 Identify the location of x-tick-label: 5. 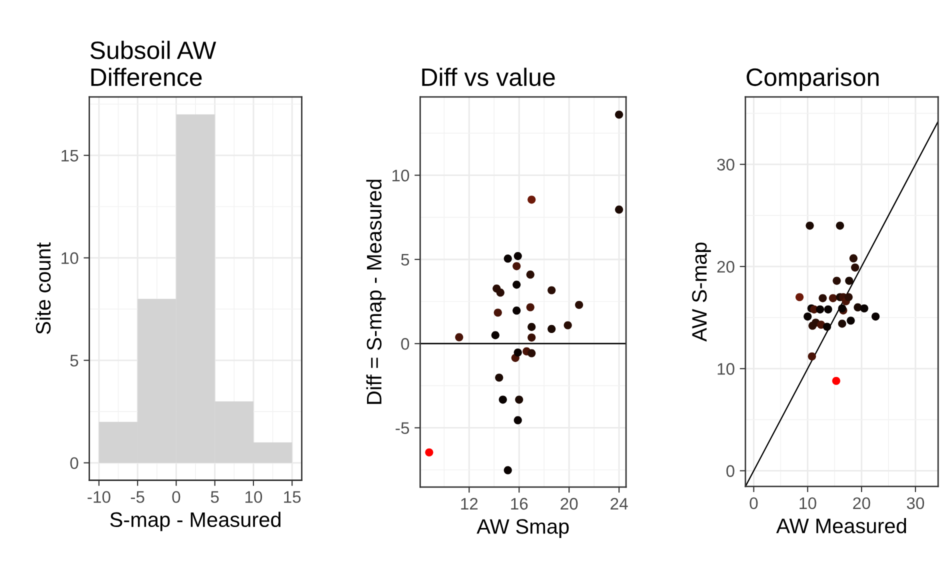
(214, 497).